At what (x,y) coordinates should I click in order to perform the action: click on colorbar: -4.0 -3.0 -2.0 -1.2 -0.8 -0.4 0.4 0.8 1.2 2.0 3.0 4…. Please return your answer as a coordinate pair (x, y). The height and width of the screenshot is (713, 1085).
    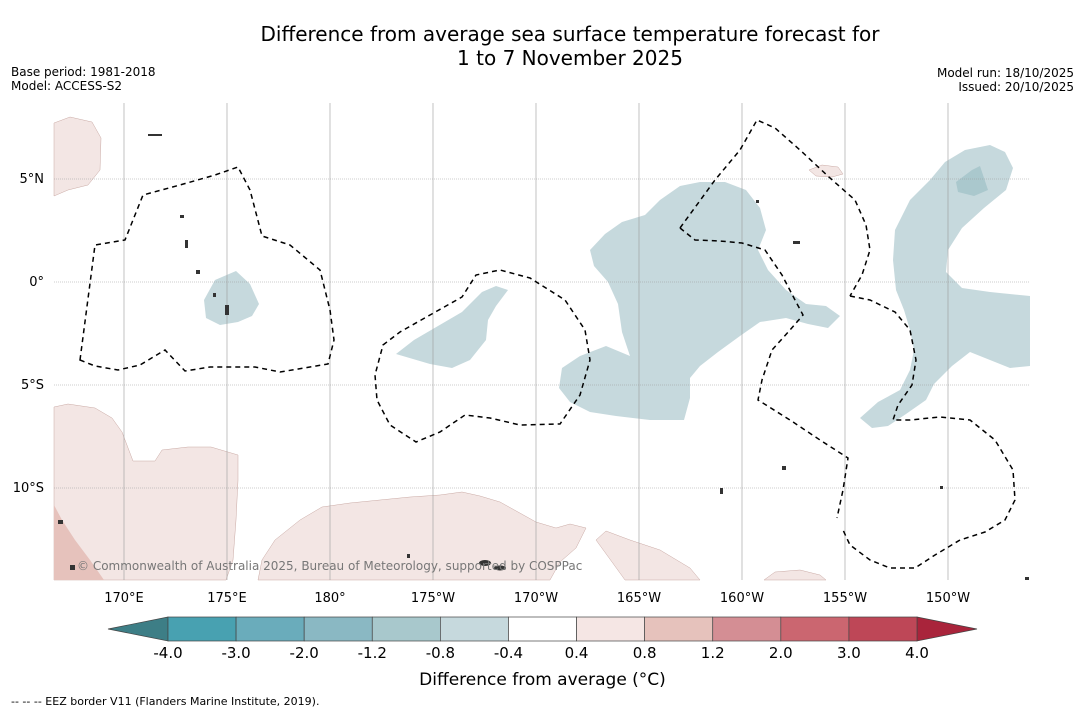
    Looking at the image, I should click on (542, 639).